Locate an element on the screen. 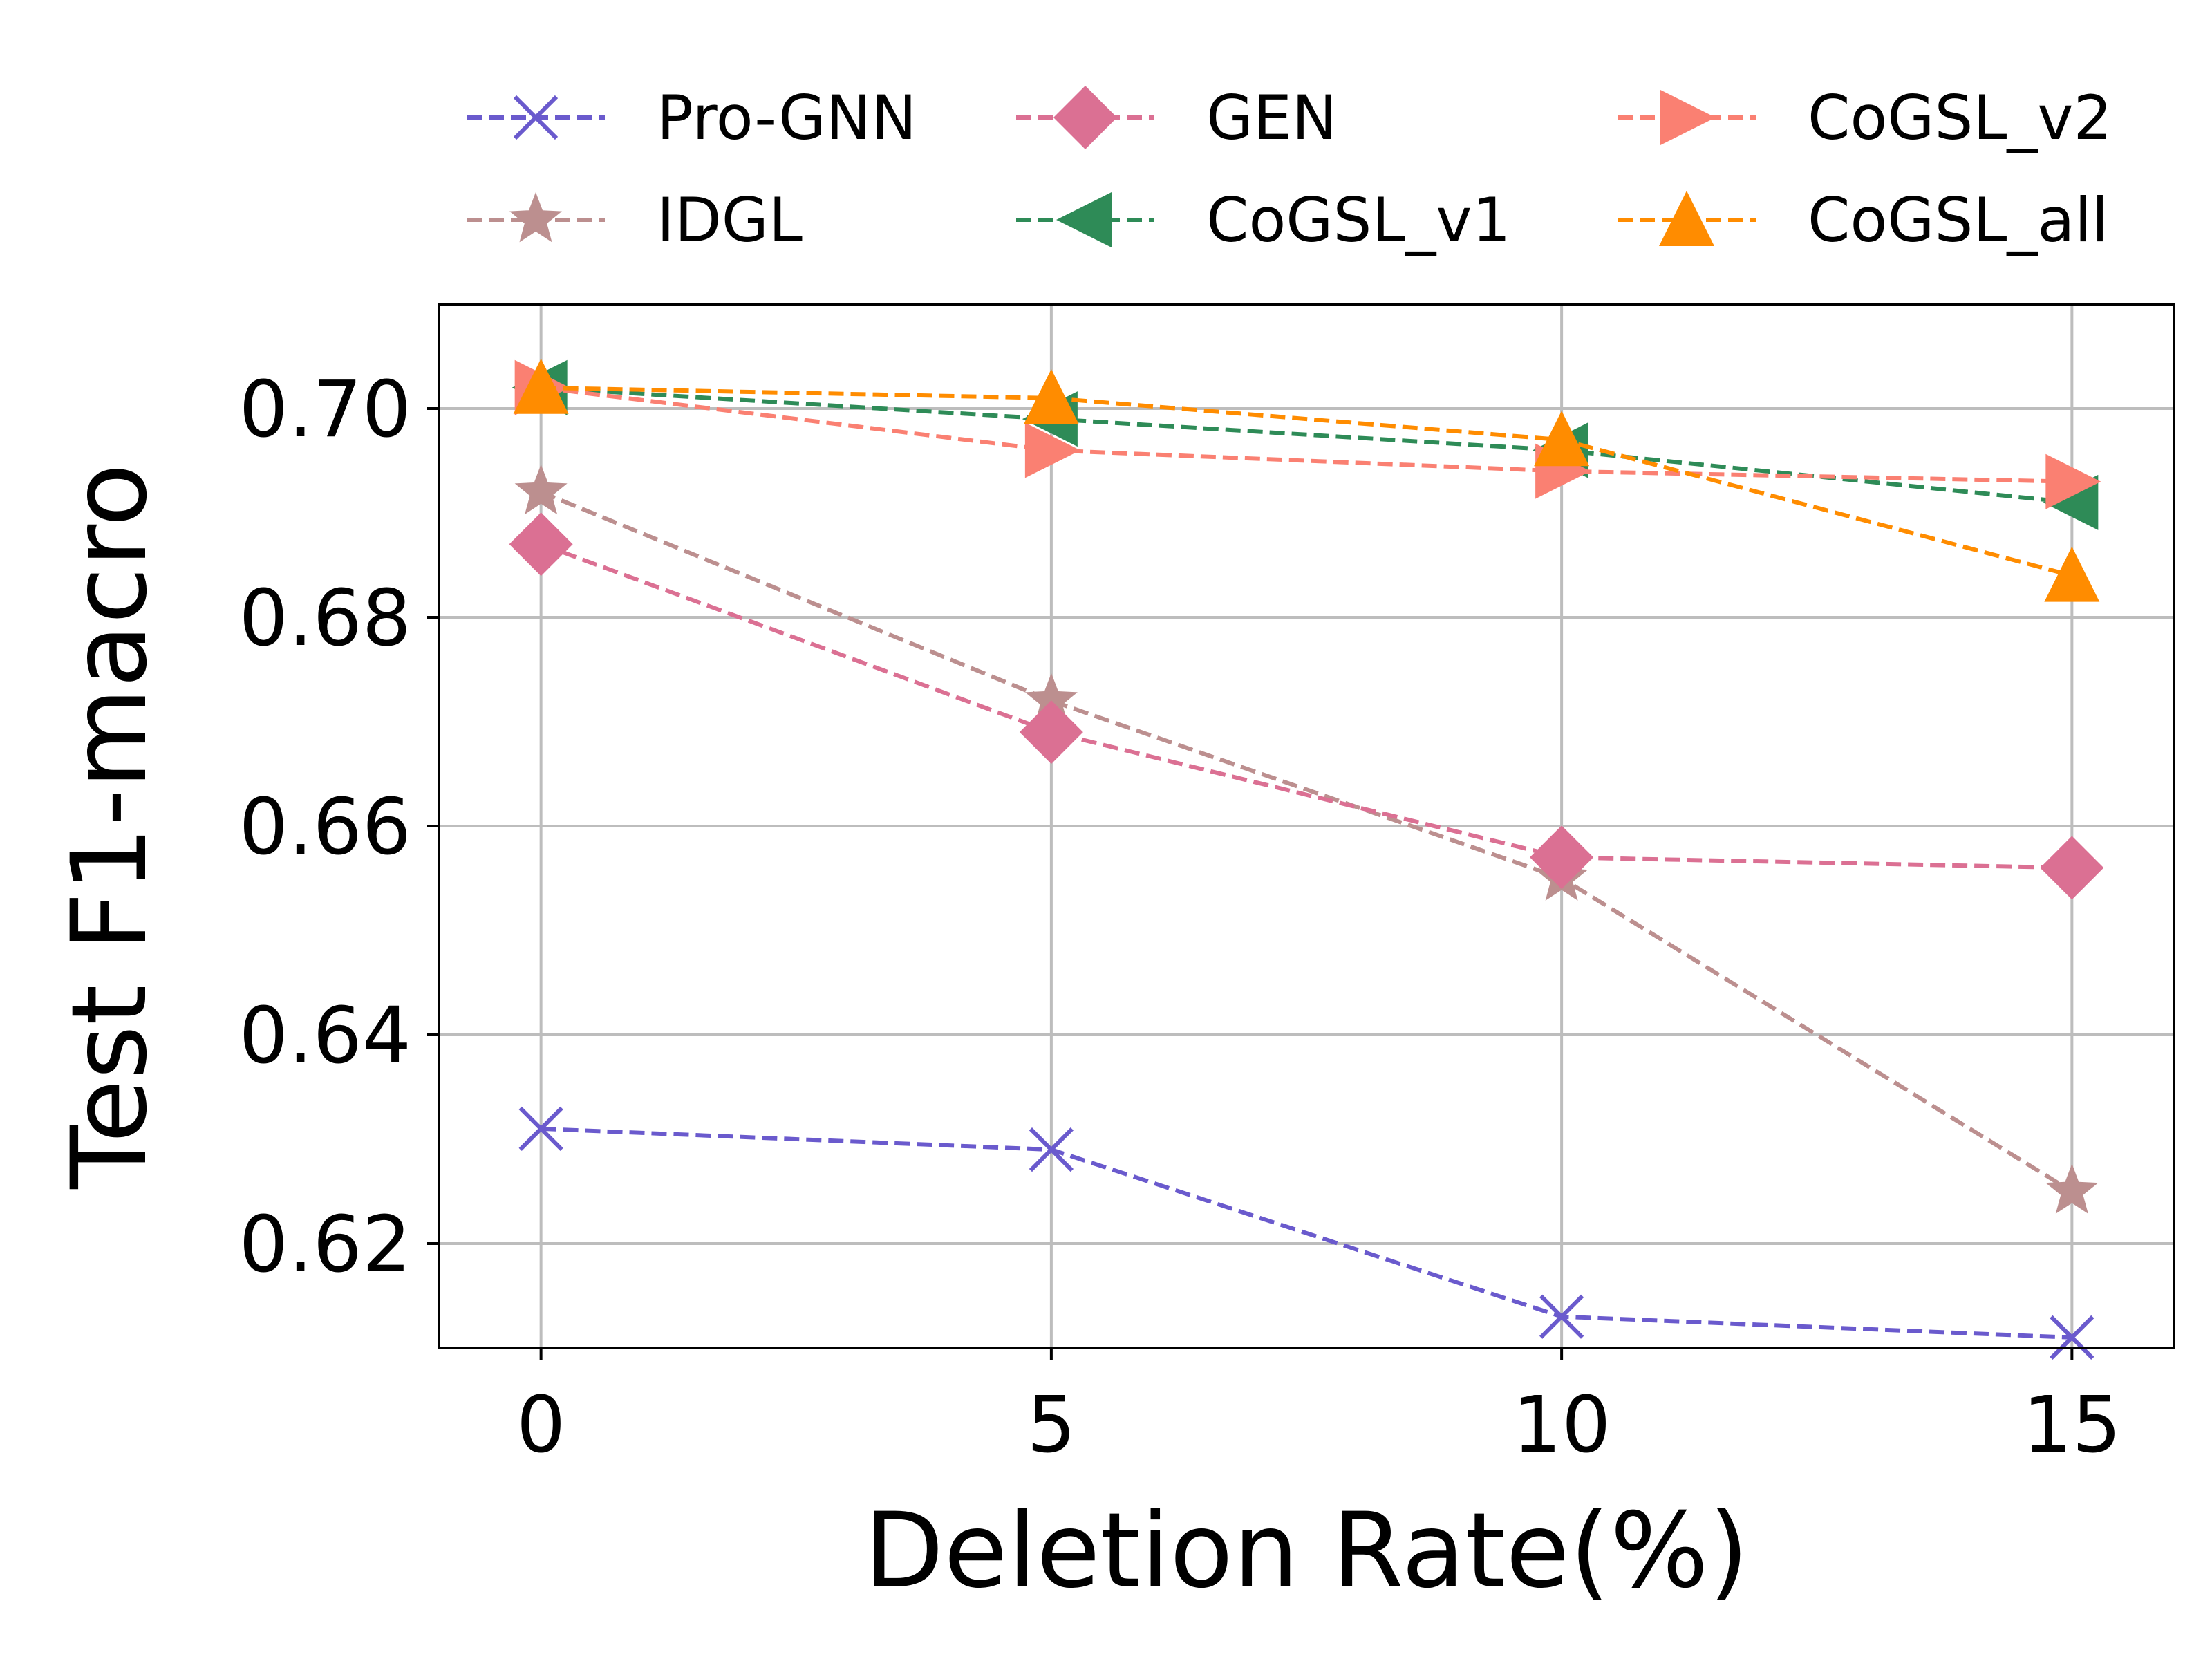 This screenshot has height=1659, width=2212. series-cogsl-v1 is located at coordinates (1305, 445).